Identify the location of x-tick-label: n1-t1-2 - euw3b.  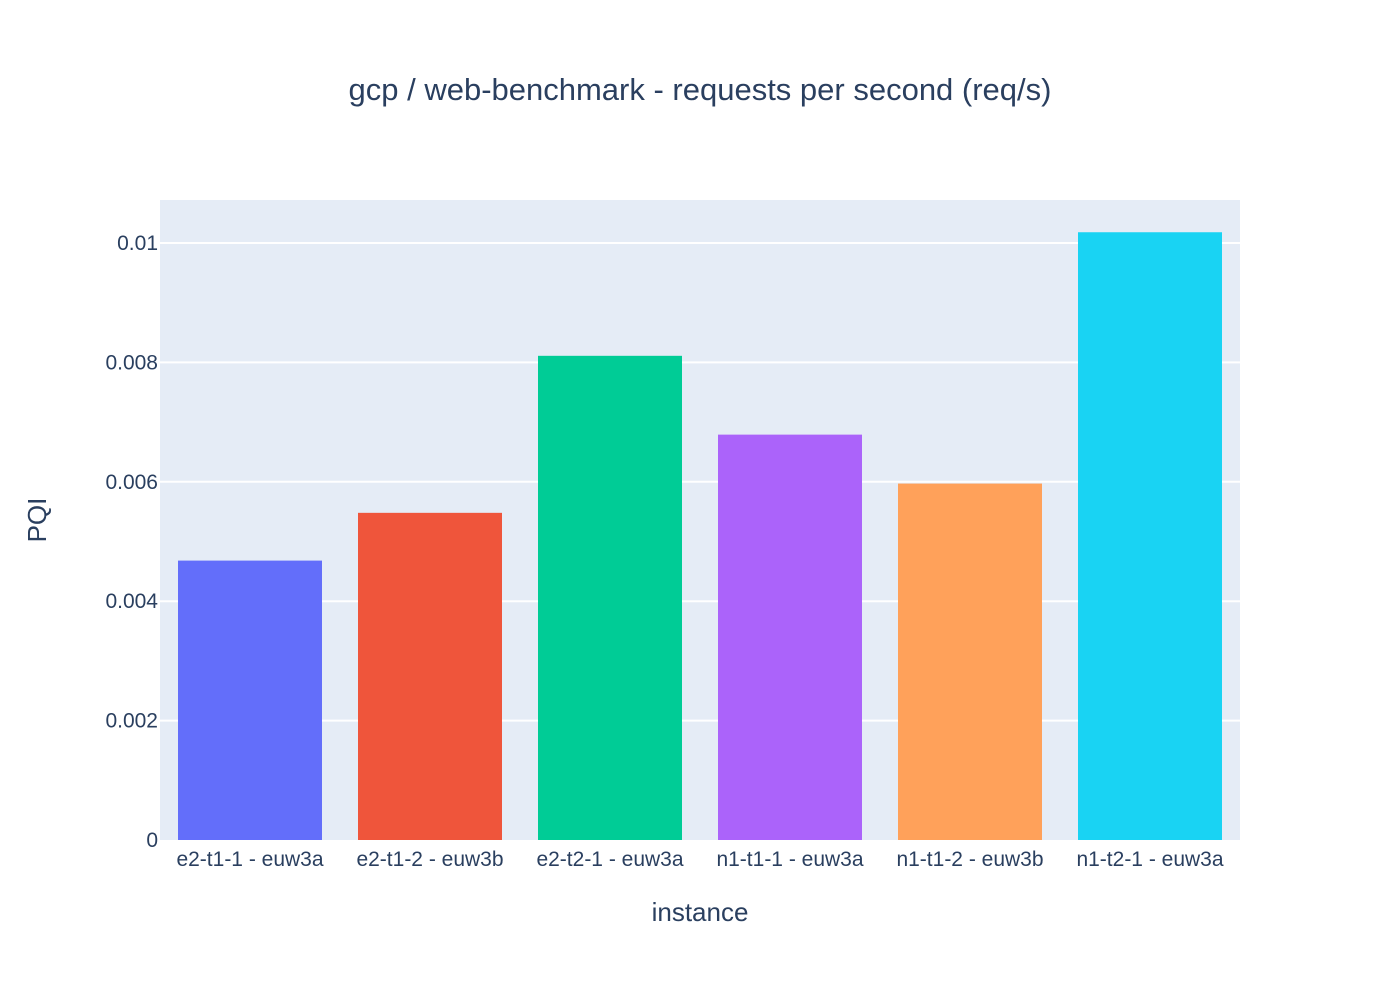
(969, 859).